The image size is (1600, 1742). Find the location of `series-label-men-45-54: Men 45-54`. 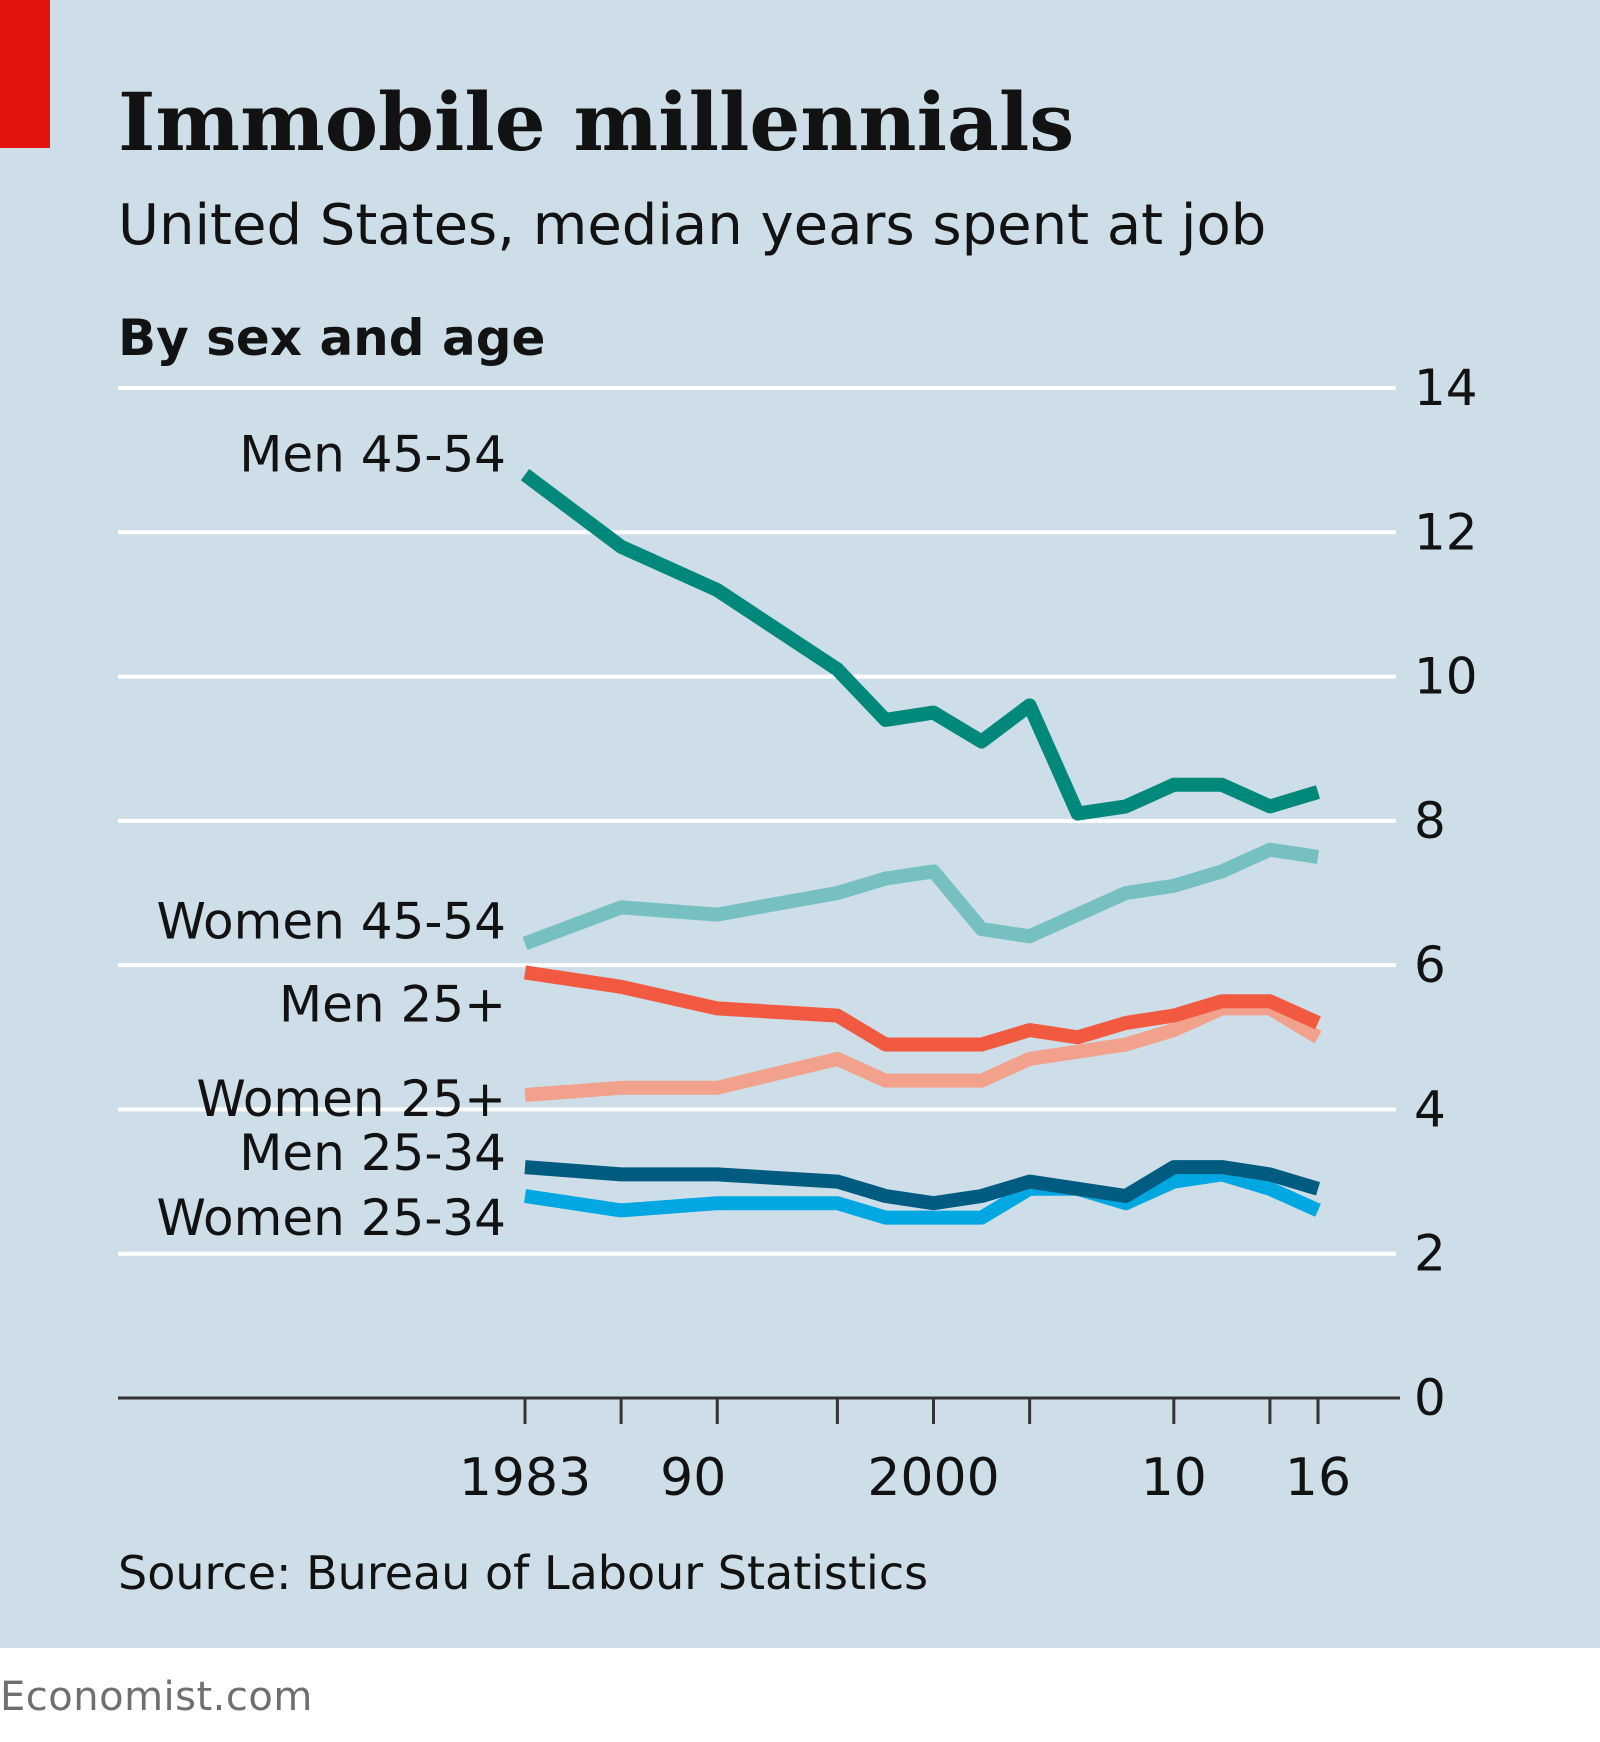

series-label-men-45-54: Men 45-54 is located at coordinates (372, 455).